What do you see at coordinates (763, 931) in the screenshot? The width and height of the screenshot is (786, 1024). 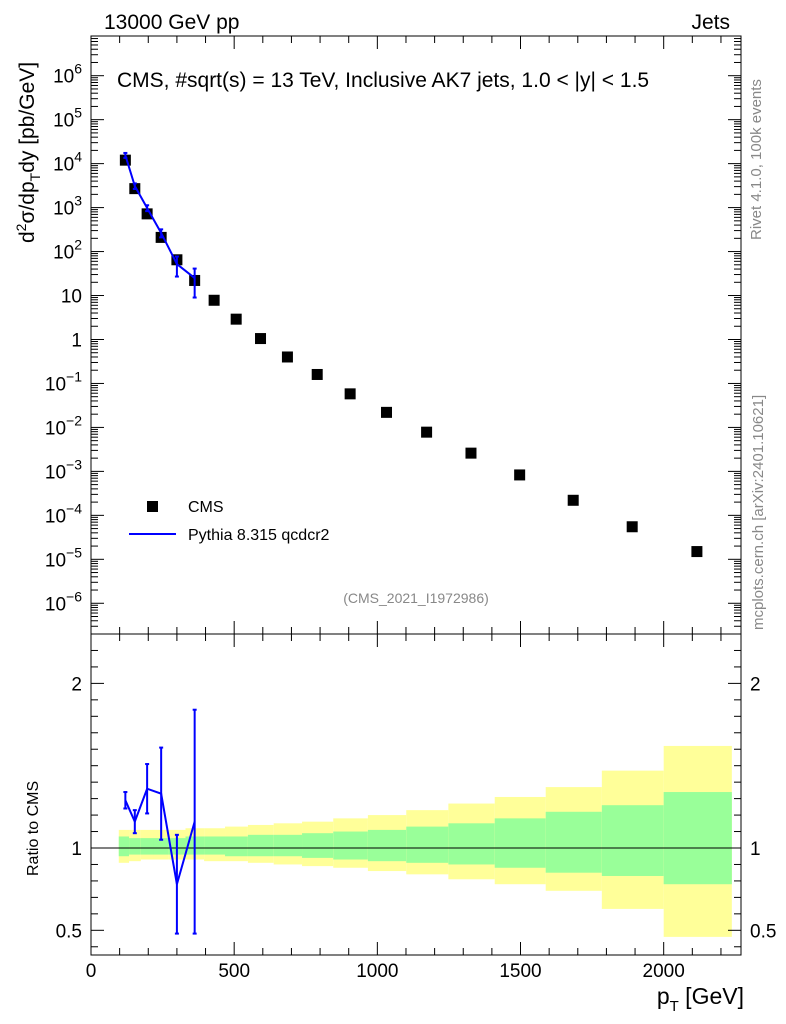 I see `ratio-y-tick-label-right: 0.5` at bounding box center [763, 931].